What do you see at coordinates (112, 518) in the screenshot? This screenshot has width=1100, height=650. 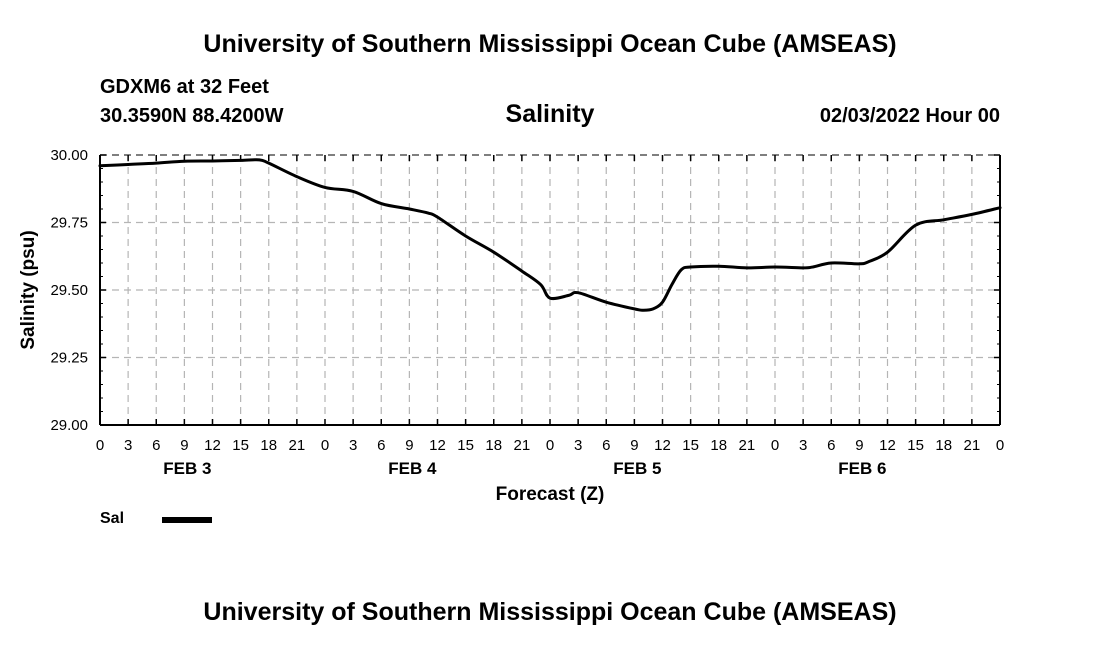 I see `legend-label-sal: Sal` at bounding box center [112, 518].